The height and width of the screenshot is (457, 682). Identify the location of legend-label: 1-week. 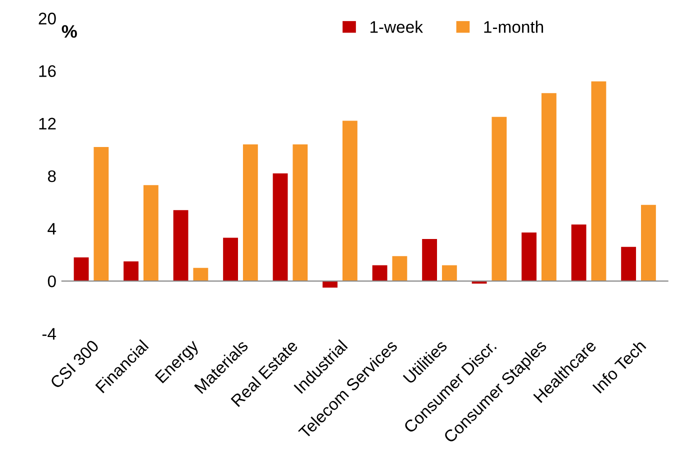
(396, 26).